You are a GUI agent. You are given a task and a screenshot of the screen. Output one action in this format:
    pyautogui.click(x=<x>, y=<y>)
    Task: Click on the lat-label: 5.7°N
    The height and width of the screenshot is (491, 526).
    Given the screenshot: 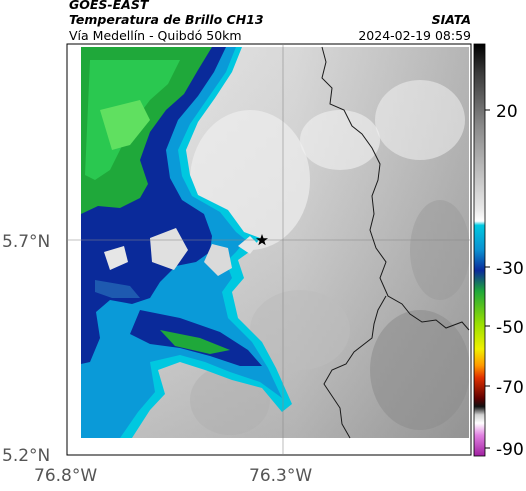 What is the action you would take?
    pyautogui.click(x=26, y=242)
    